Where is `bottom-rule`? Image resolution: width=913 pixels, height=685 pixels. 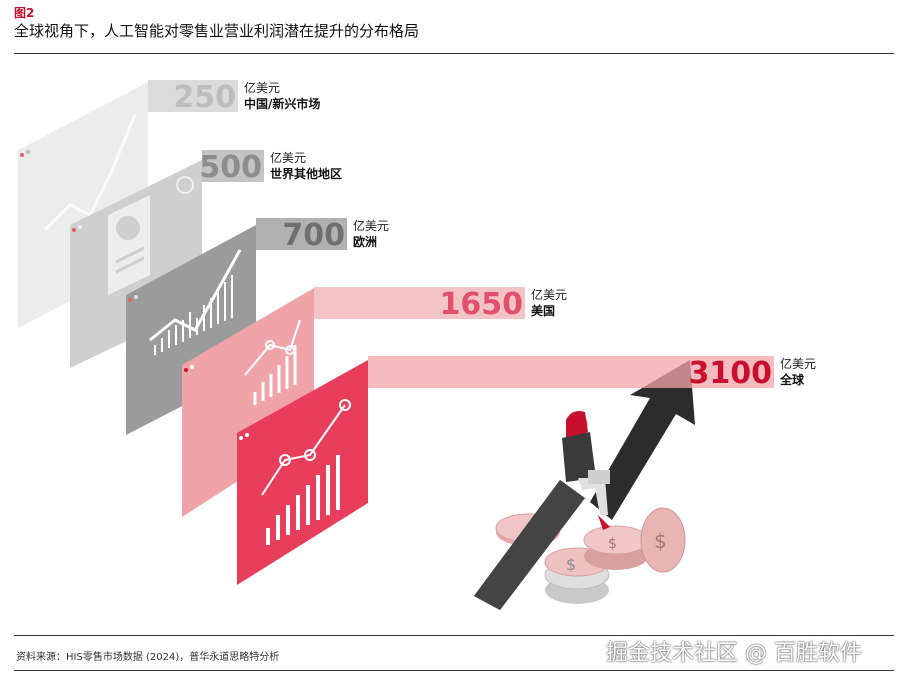 bottom-rule is located at coordinates (454, 635).